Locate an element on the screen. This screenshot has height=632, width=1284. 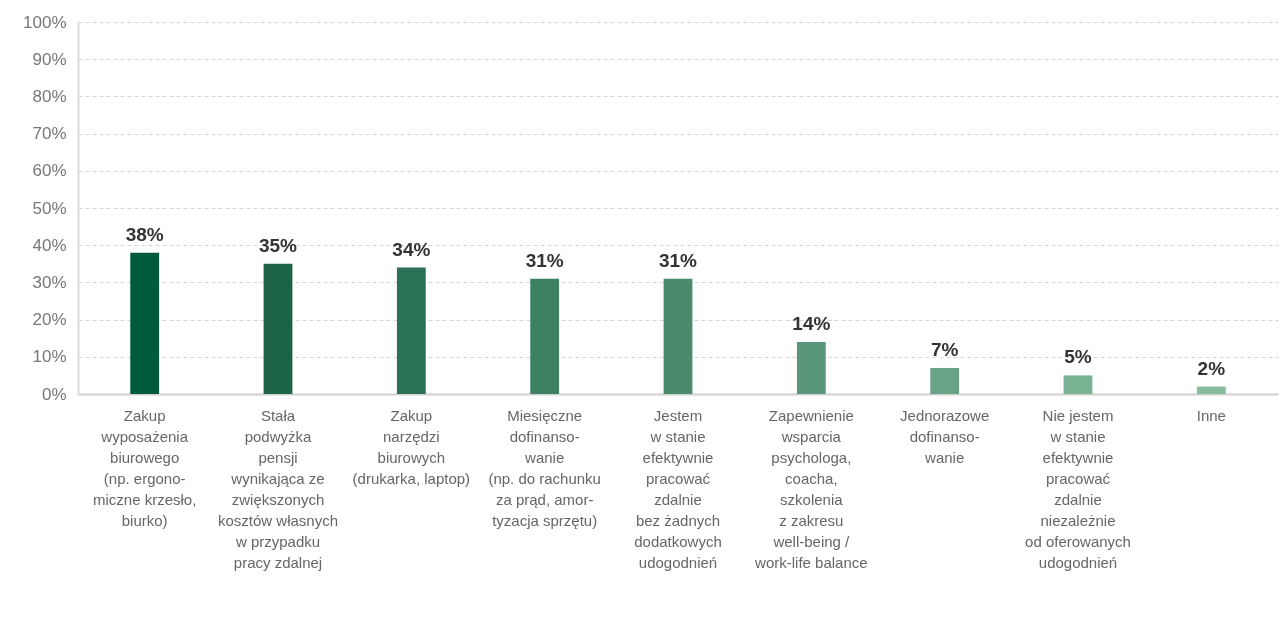
y-tick-label: 20% is located at coordinates (49, 320).